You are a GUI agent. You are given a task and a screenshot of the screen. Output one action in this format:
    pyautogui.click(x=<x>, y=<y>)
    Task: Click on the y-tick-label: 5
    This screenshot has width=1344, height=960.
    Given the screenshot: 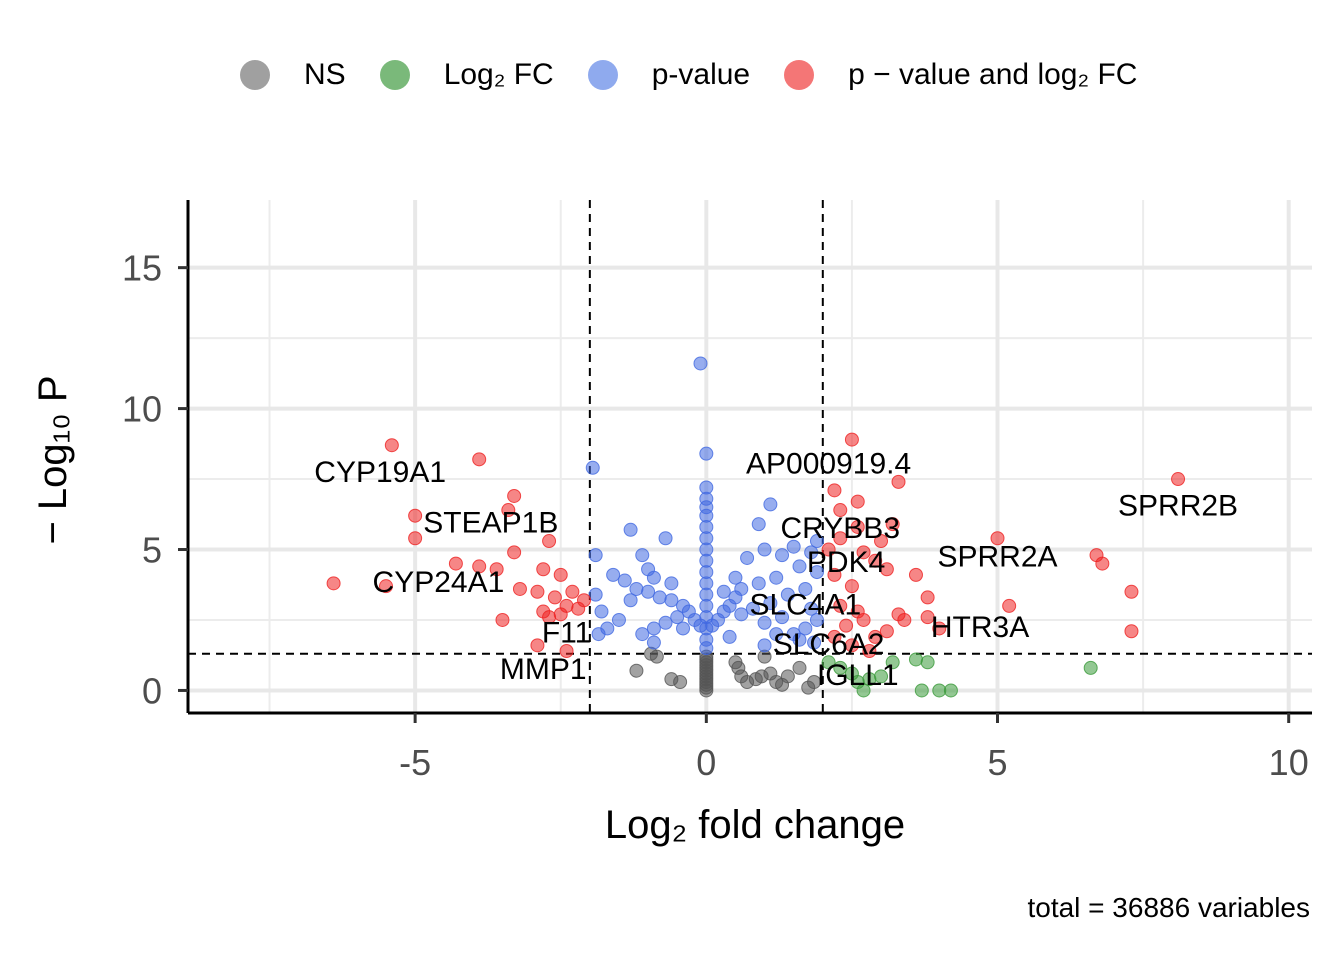 What is the action you would take?
    pyautogui.click(x=152, y=550)
    